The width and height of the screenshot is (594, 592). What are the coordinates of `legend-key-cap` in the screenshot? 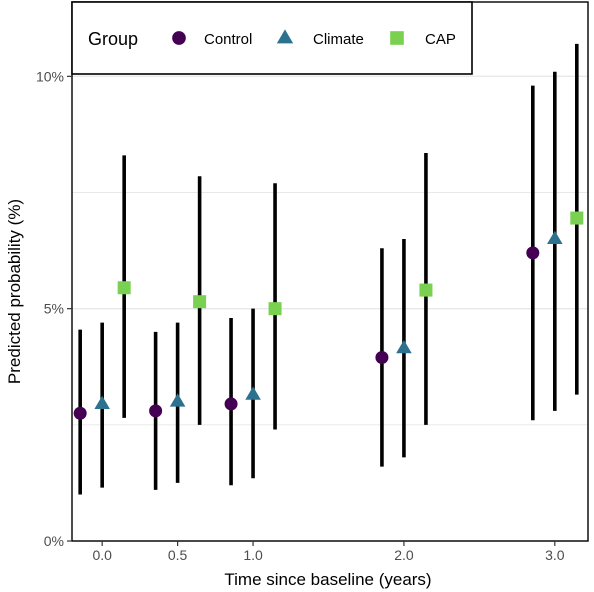 It's located at (397, 38).